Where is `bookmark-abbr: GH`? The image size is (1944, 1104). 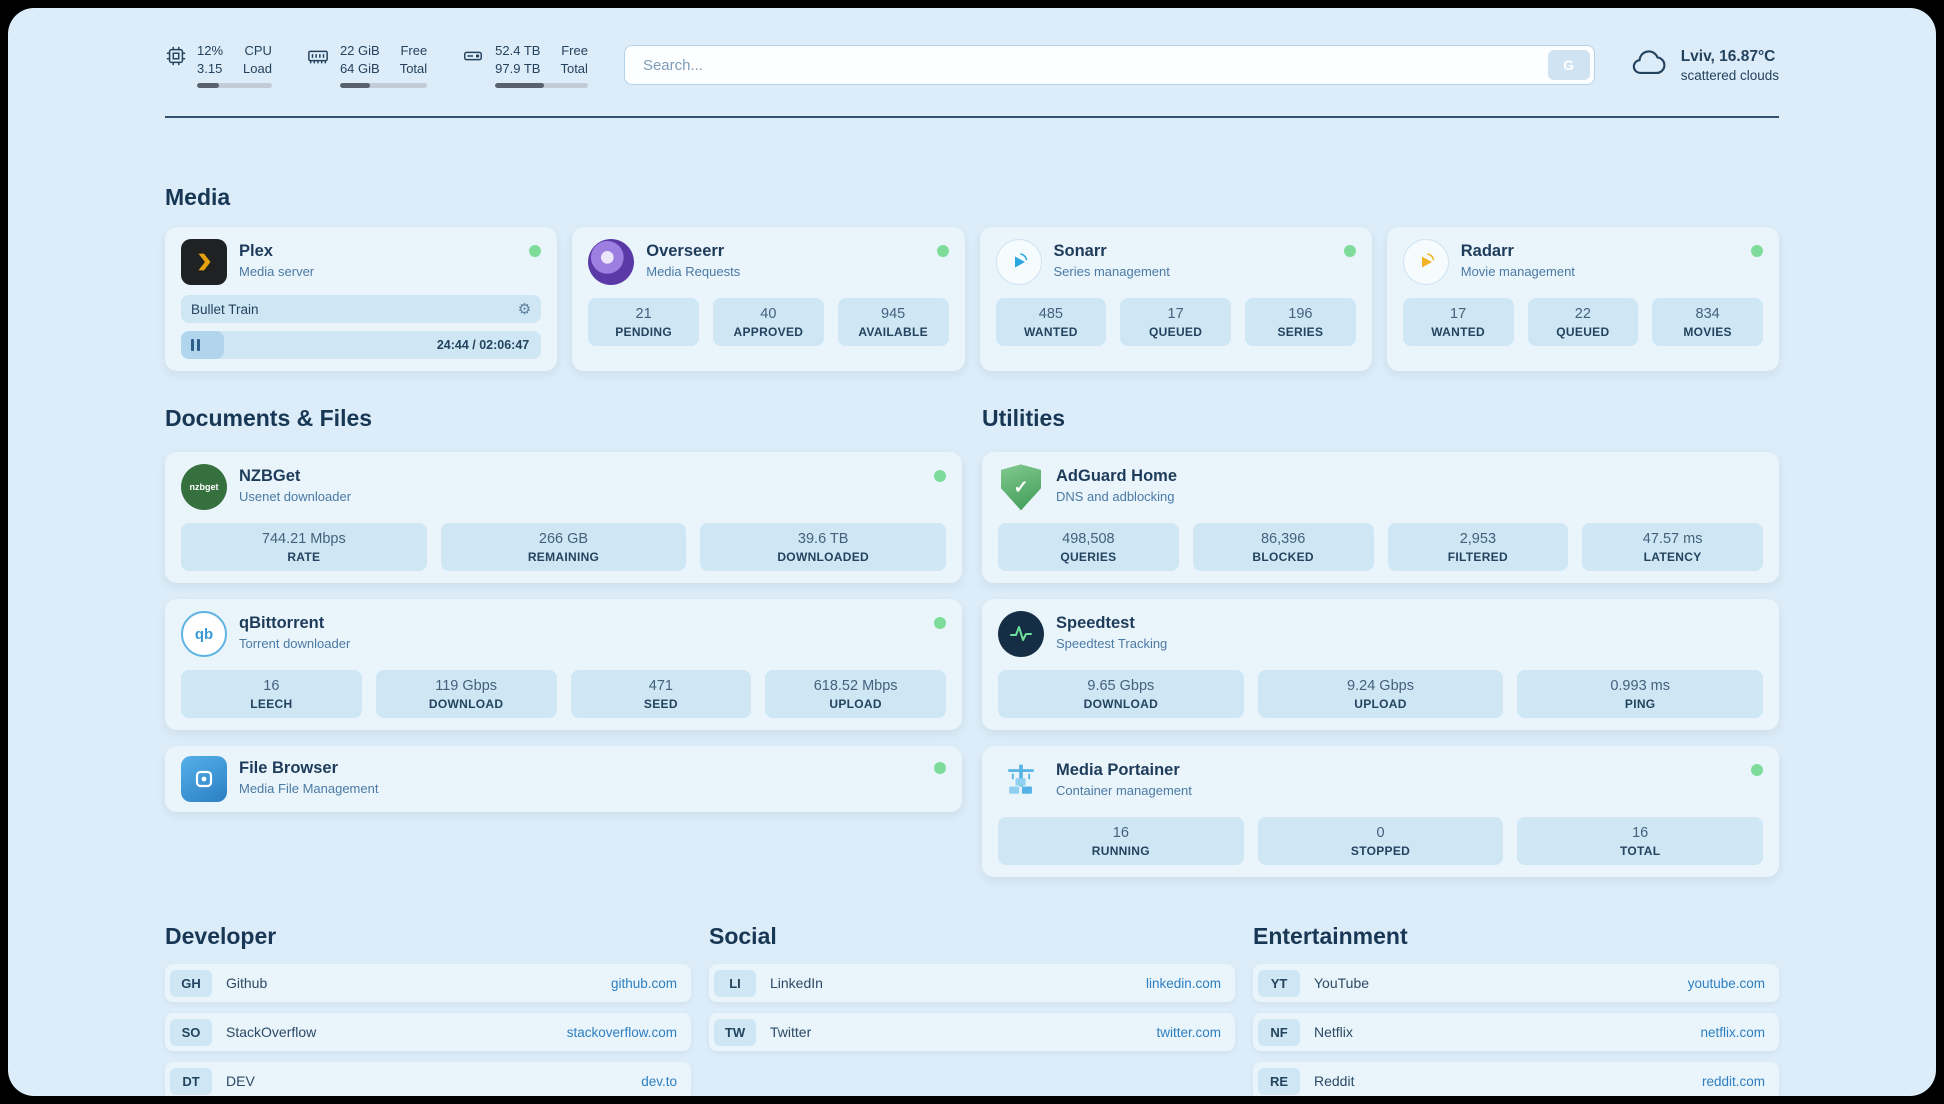 bookmark-abbr: GH is located at coordinates (191, 983).